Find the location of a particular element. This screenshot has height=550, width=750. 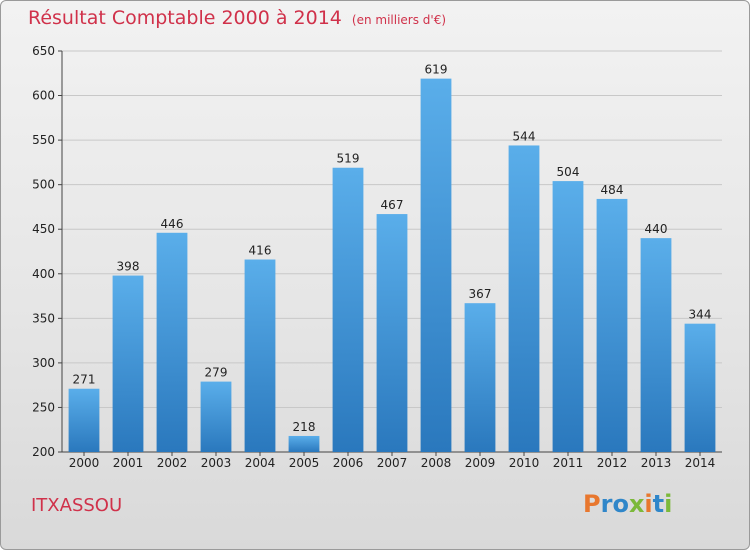

value-label: 367 is located at coordinates (480, 294).